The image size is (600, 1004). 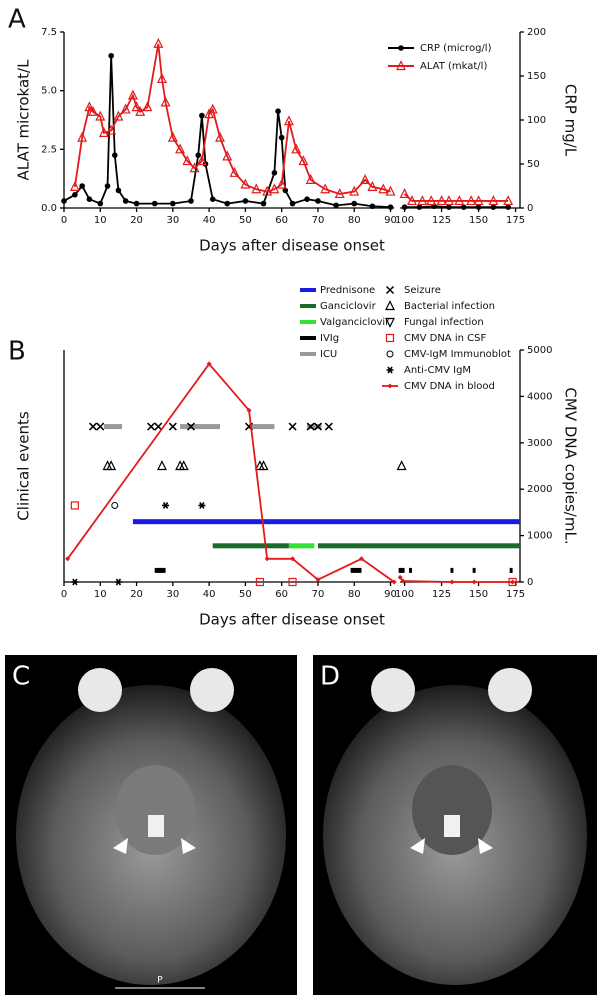 I want to click on legend-label: ICU, so click(x=328, y=354).